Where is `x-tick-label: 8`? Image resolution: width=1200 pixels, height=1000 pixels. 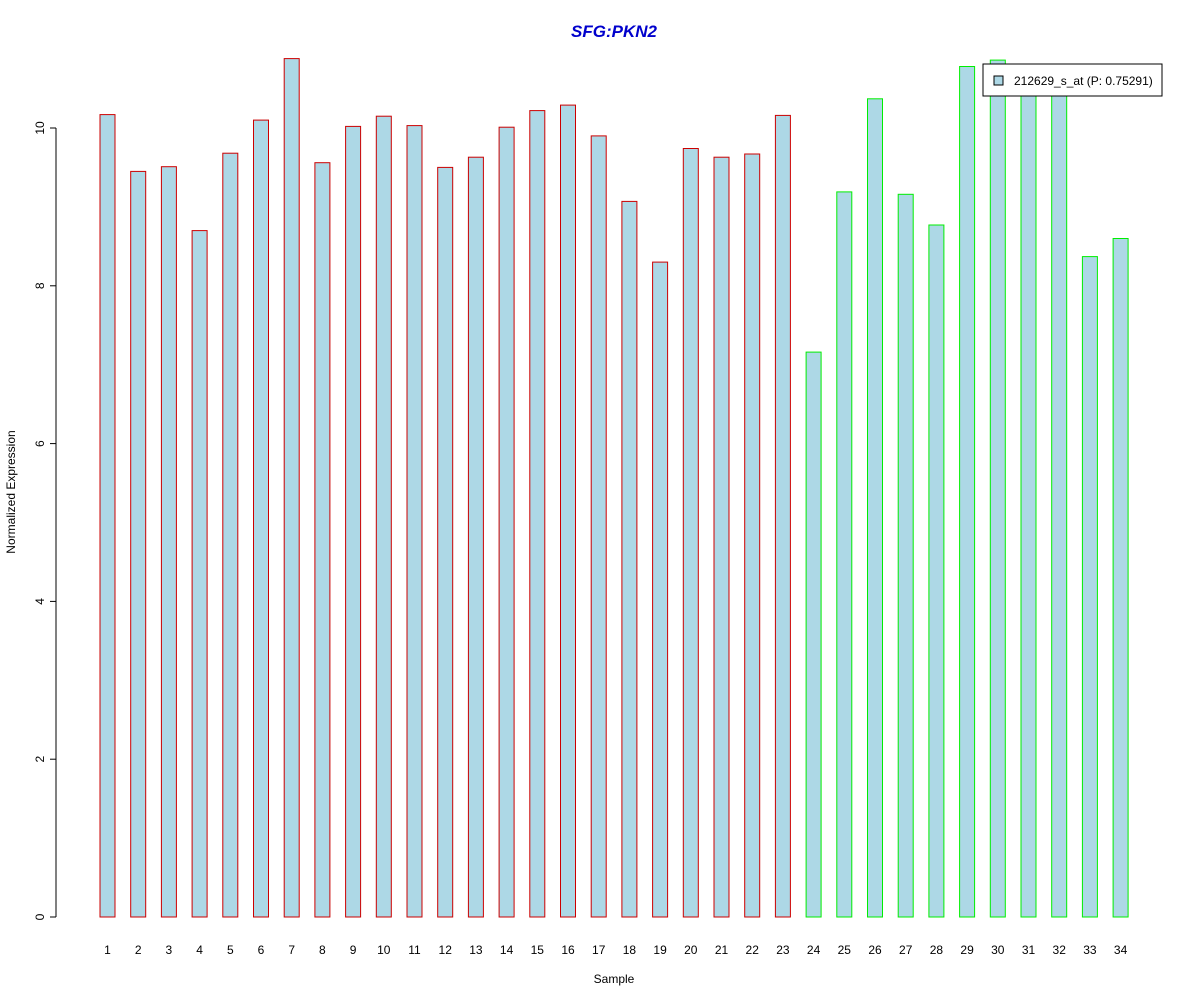
x-tick-label: 8 is located at coordinates (322, 950).